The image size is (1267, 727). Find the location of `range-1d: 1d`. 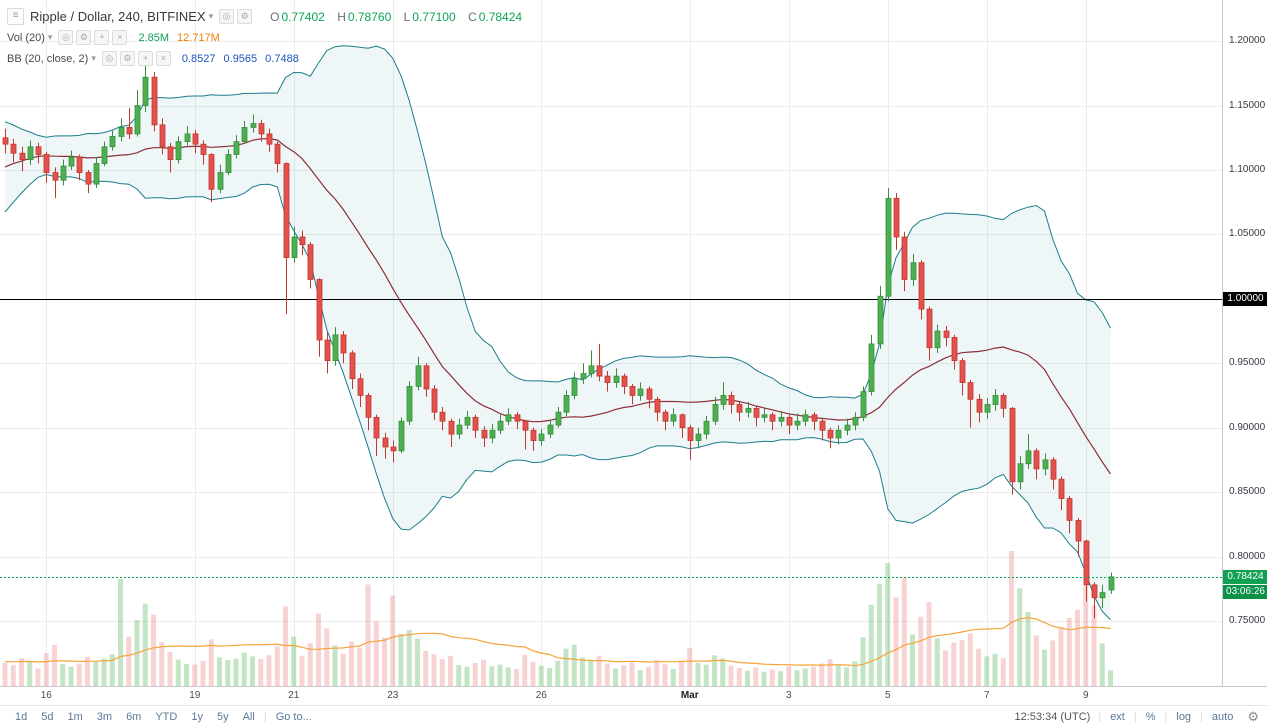

range-1d: 1d is located at coordinates (21, 716).